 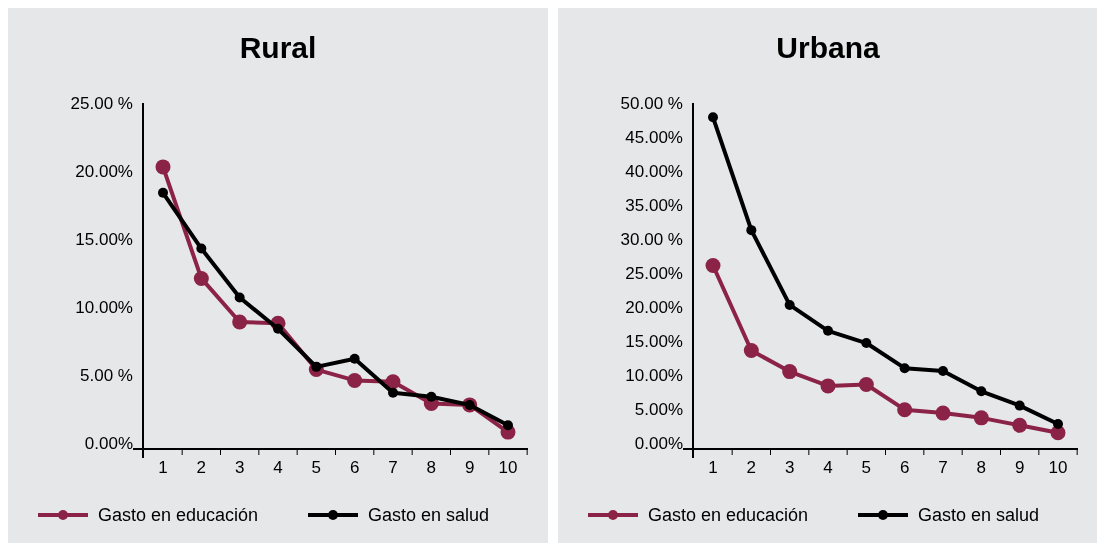 I want to click on chart-title: Urbana, so click(x=827, y=47).